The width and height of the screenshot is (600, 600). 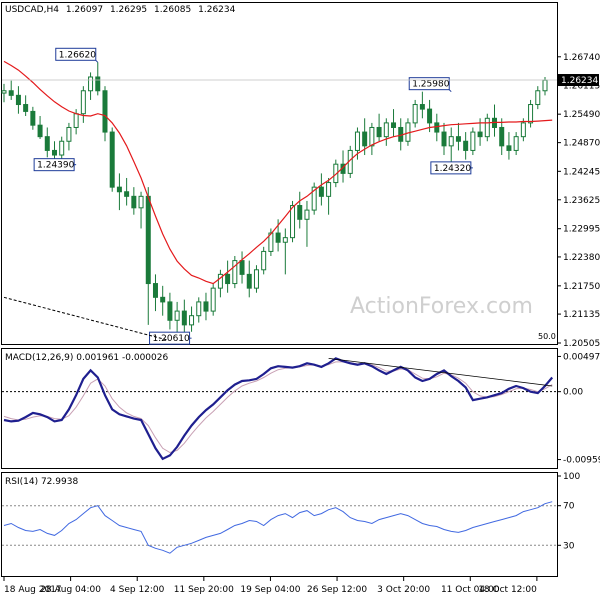 I want to click on annotation-label: 1.24390, so click(x=55, y=166).